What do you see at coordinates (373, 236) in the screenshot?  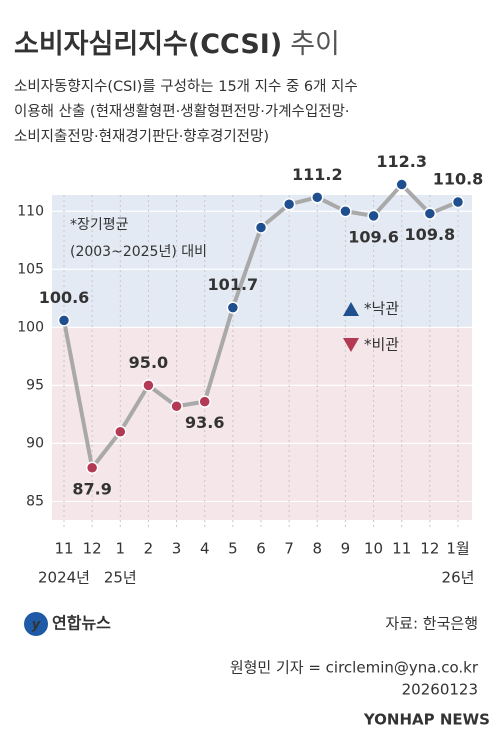 I see `value-label: 109.6` at bounding box center [373, 236].